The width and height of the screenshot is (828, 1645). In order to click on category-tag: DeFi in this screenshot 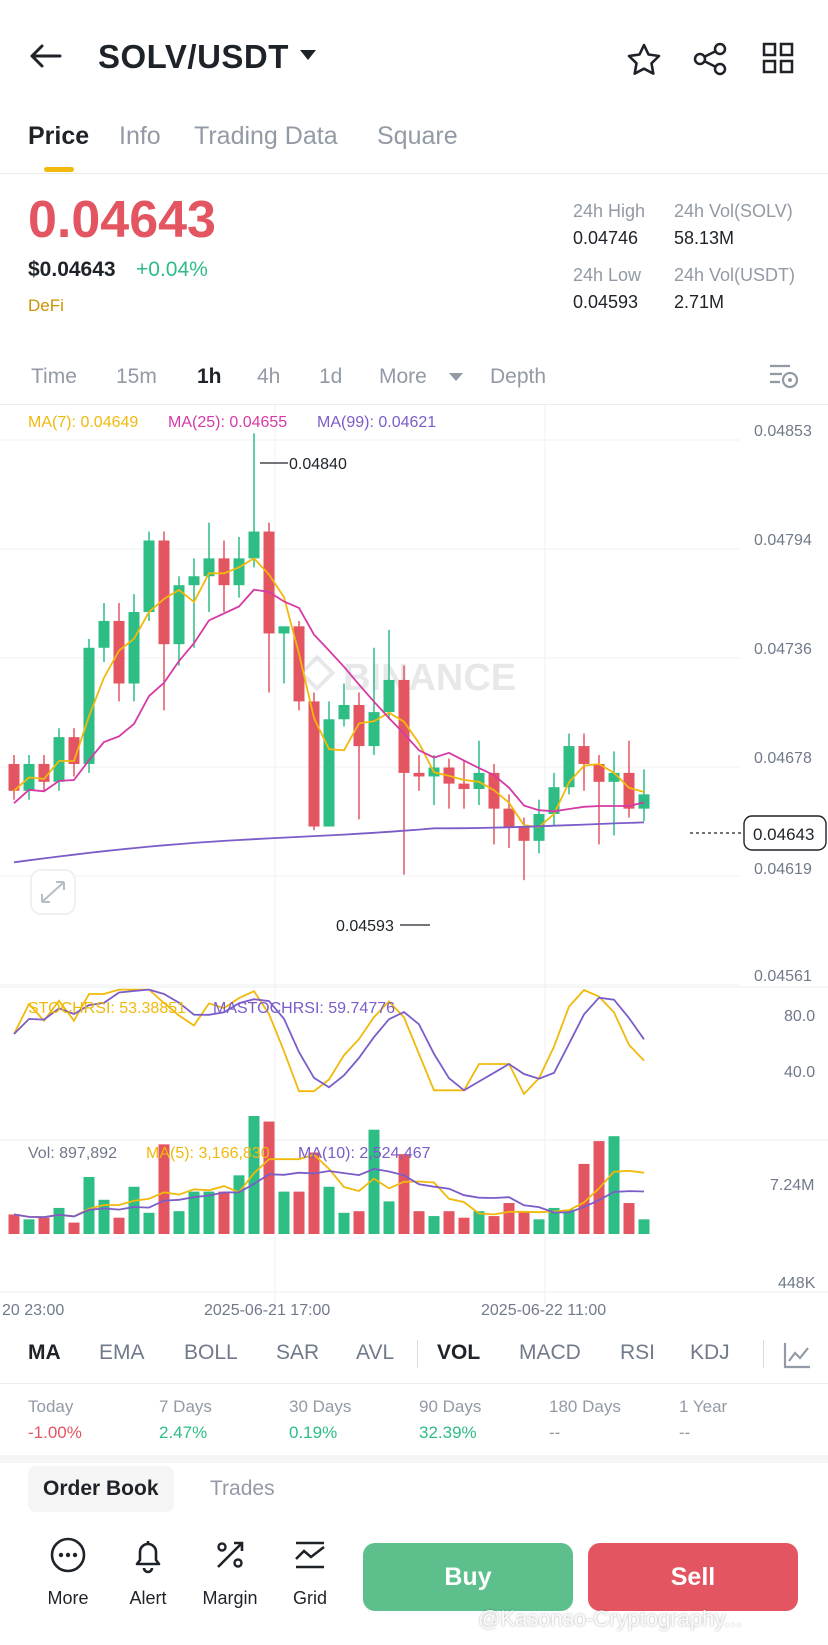, I will do `click(46, 305)`.